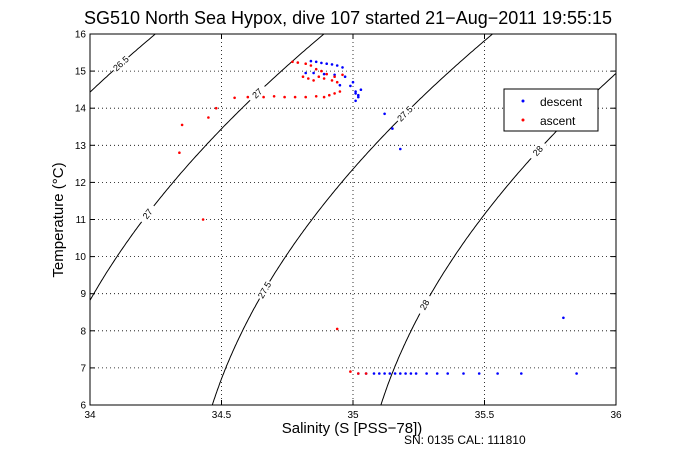 This screenshot has width=681, height=454. I want to click on y-tick-label: 15, so click(81, 72).